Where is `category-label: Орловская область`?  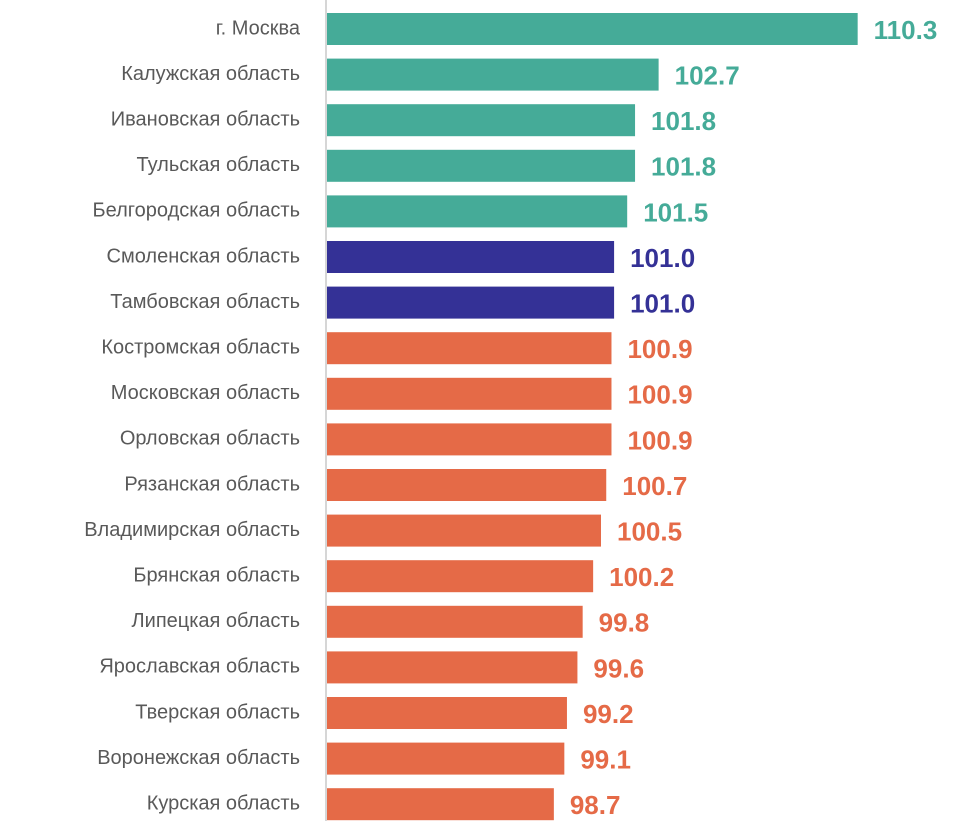 category-label: Орловская область is located at coordinates (210, 439).